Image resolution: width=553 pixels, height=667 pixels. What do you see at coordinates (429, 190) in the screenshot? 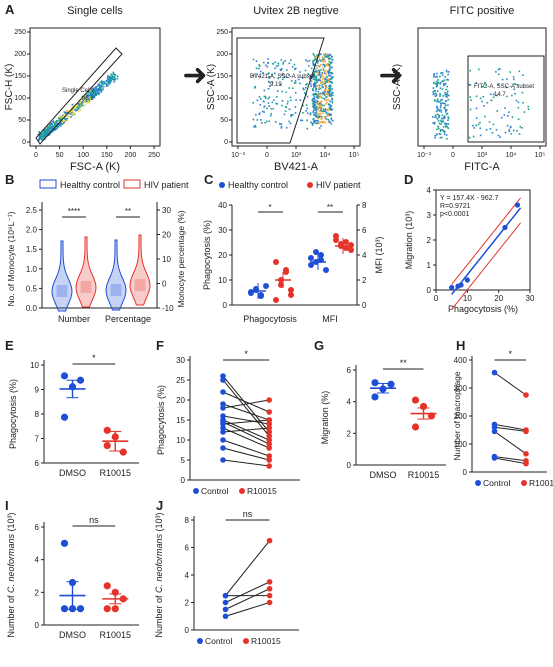
I see `d-ytick-label: 4` at bounding box center [429, 190].